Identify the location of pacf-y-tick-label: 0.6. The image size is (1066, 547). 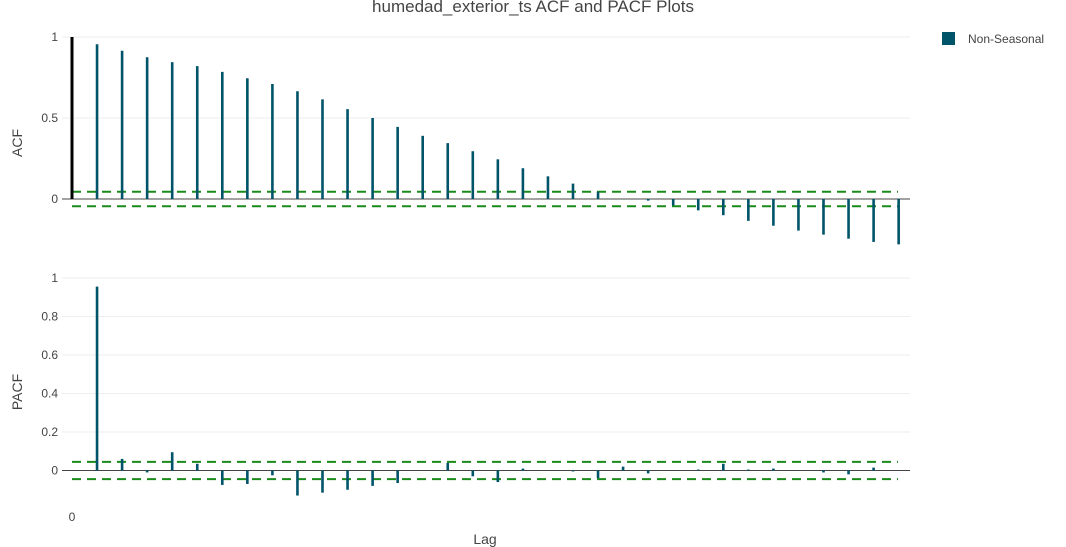
(49, 355).